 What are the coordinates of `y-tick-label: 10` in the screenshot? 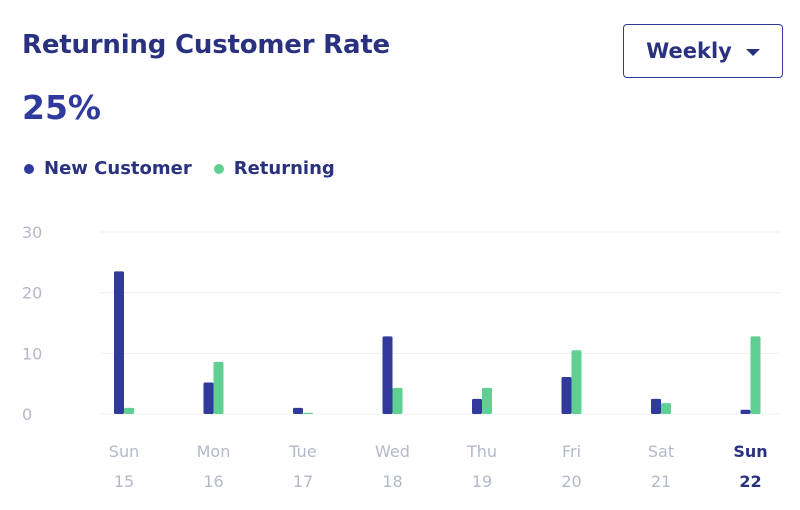 It's located at (32, 353).